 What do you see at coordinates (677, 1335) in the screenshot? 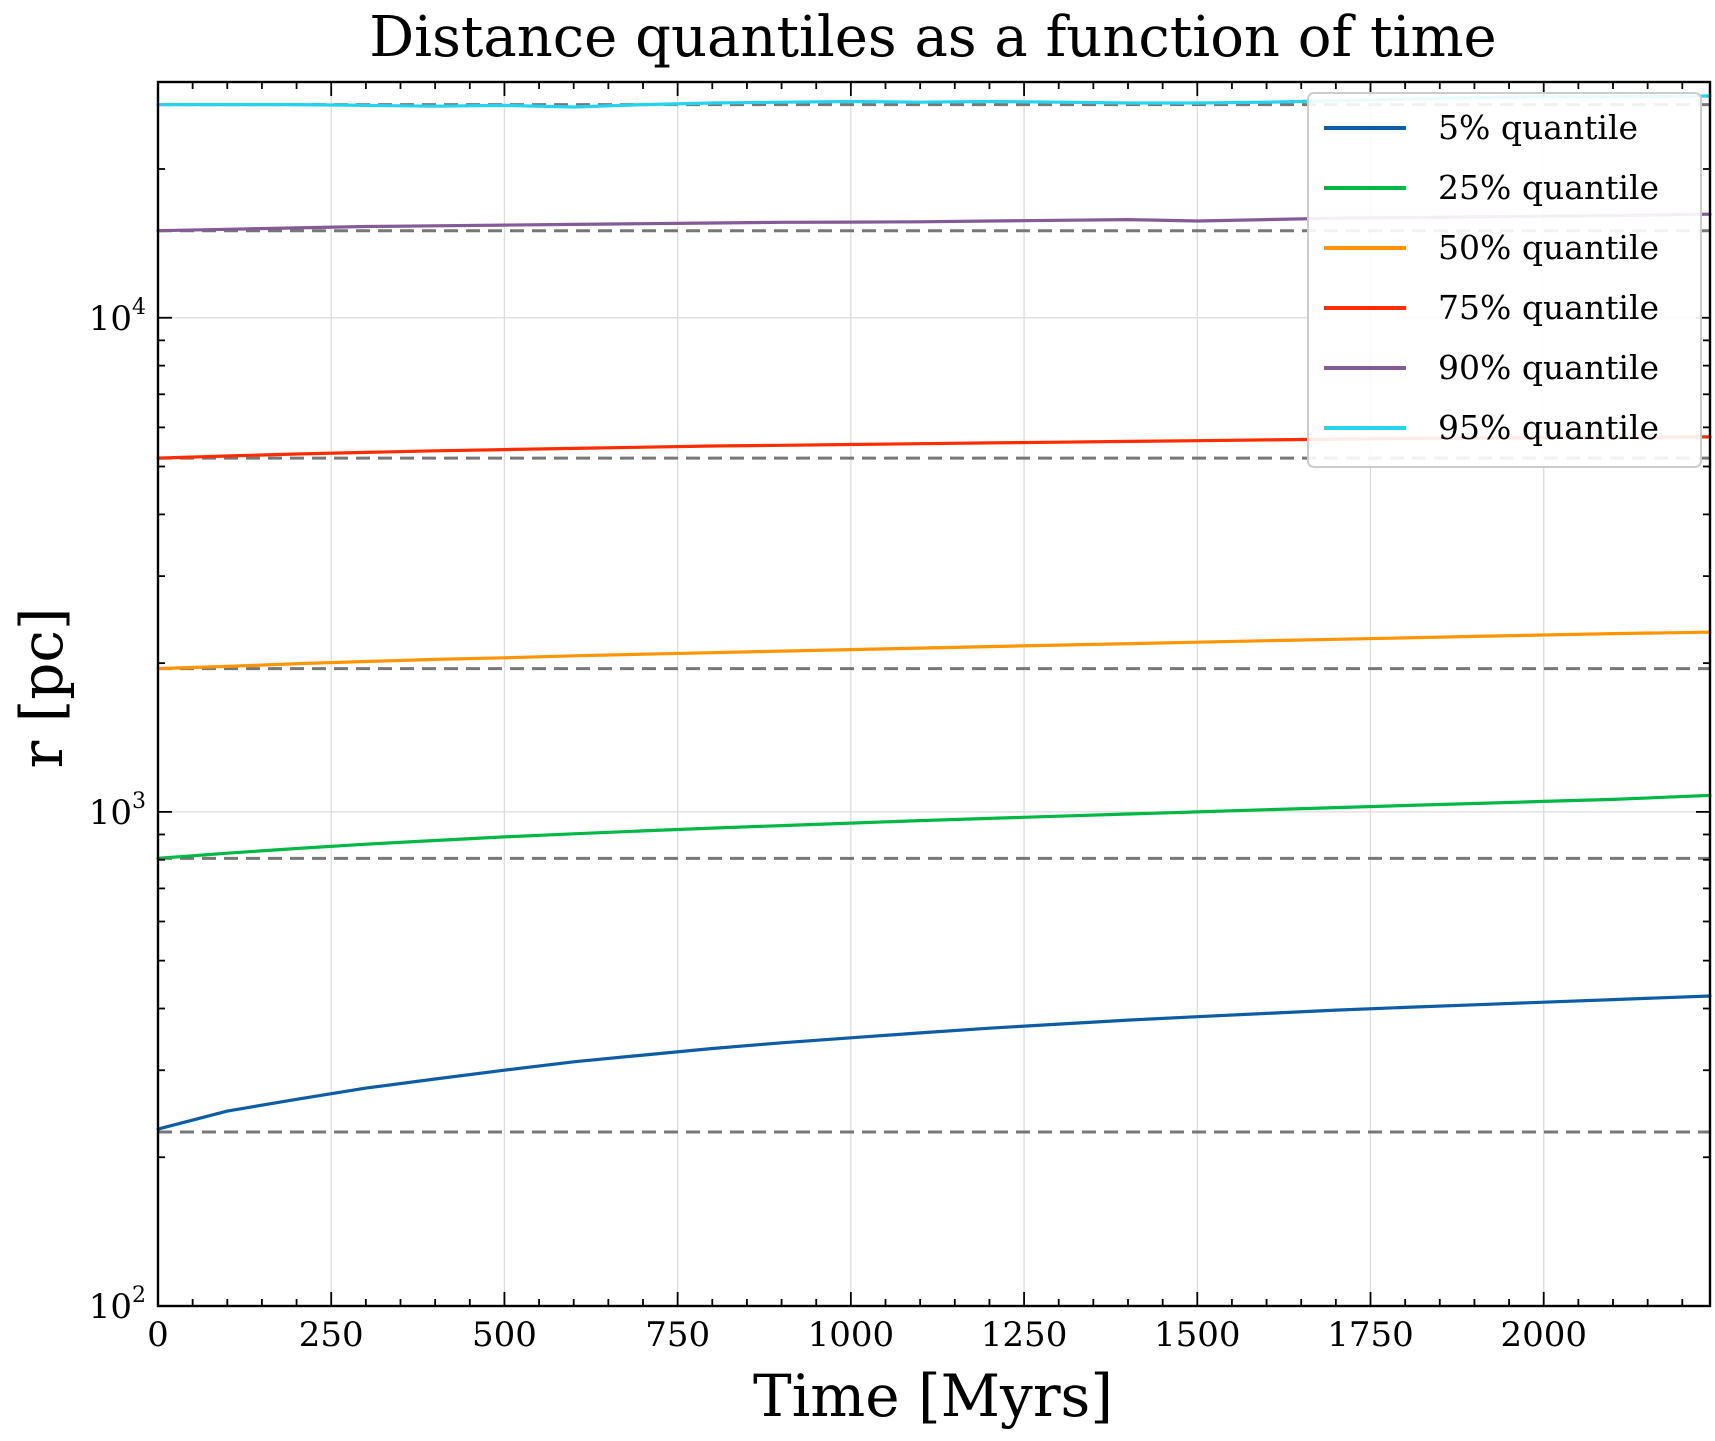
I see `x-tick-label: 750` at bounding box center [677, 1335].